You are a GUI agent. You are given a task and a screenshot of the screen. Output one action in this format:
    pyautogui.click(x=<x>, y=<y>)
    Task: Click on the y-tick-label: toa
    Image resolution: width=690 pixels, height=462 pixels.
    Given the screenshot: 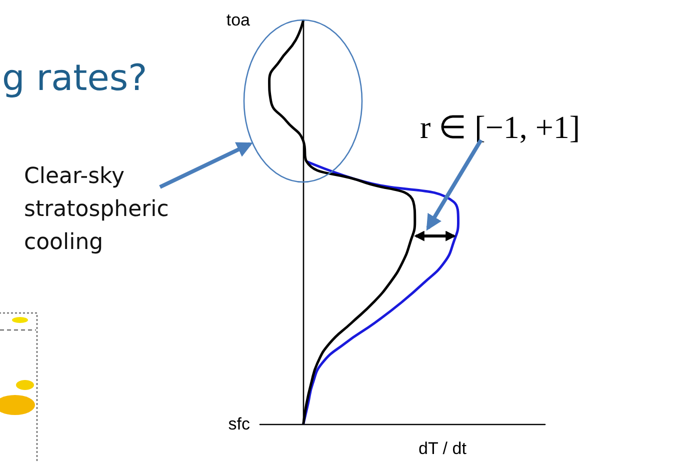 What is the action you would take?
    pyautogui.click(x=238, y=20)
    